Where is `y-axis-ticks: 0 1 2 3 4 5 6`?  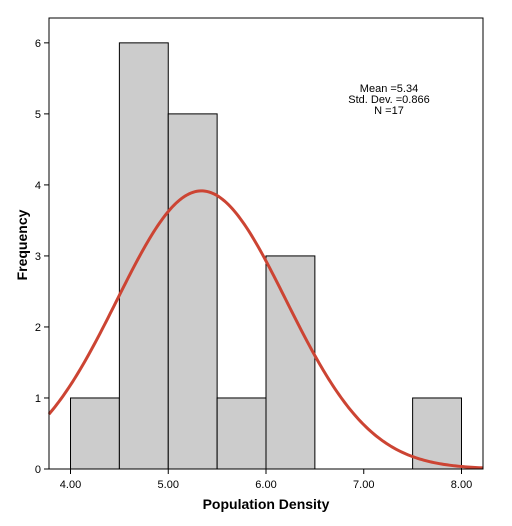 y-axis-ticks: 0 1 2 3 4 5 6 is located at coordinates (42, 257).